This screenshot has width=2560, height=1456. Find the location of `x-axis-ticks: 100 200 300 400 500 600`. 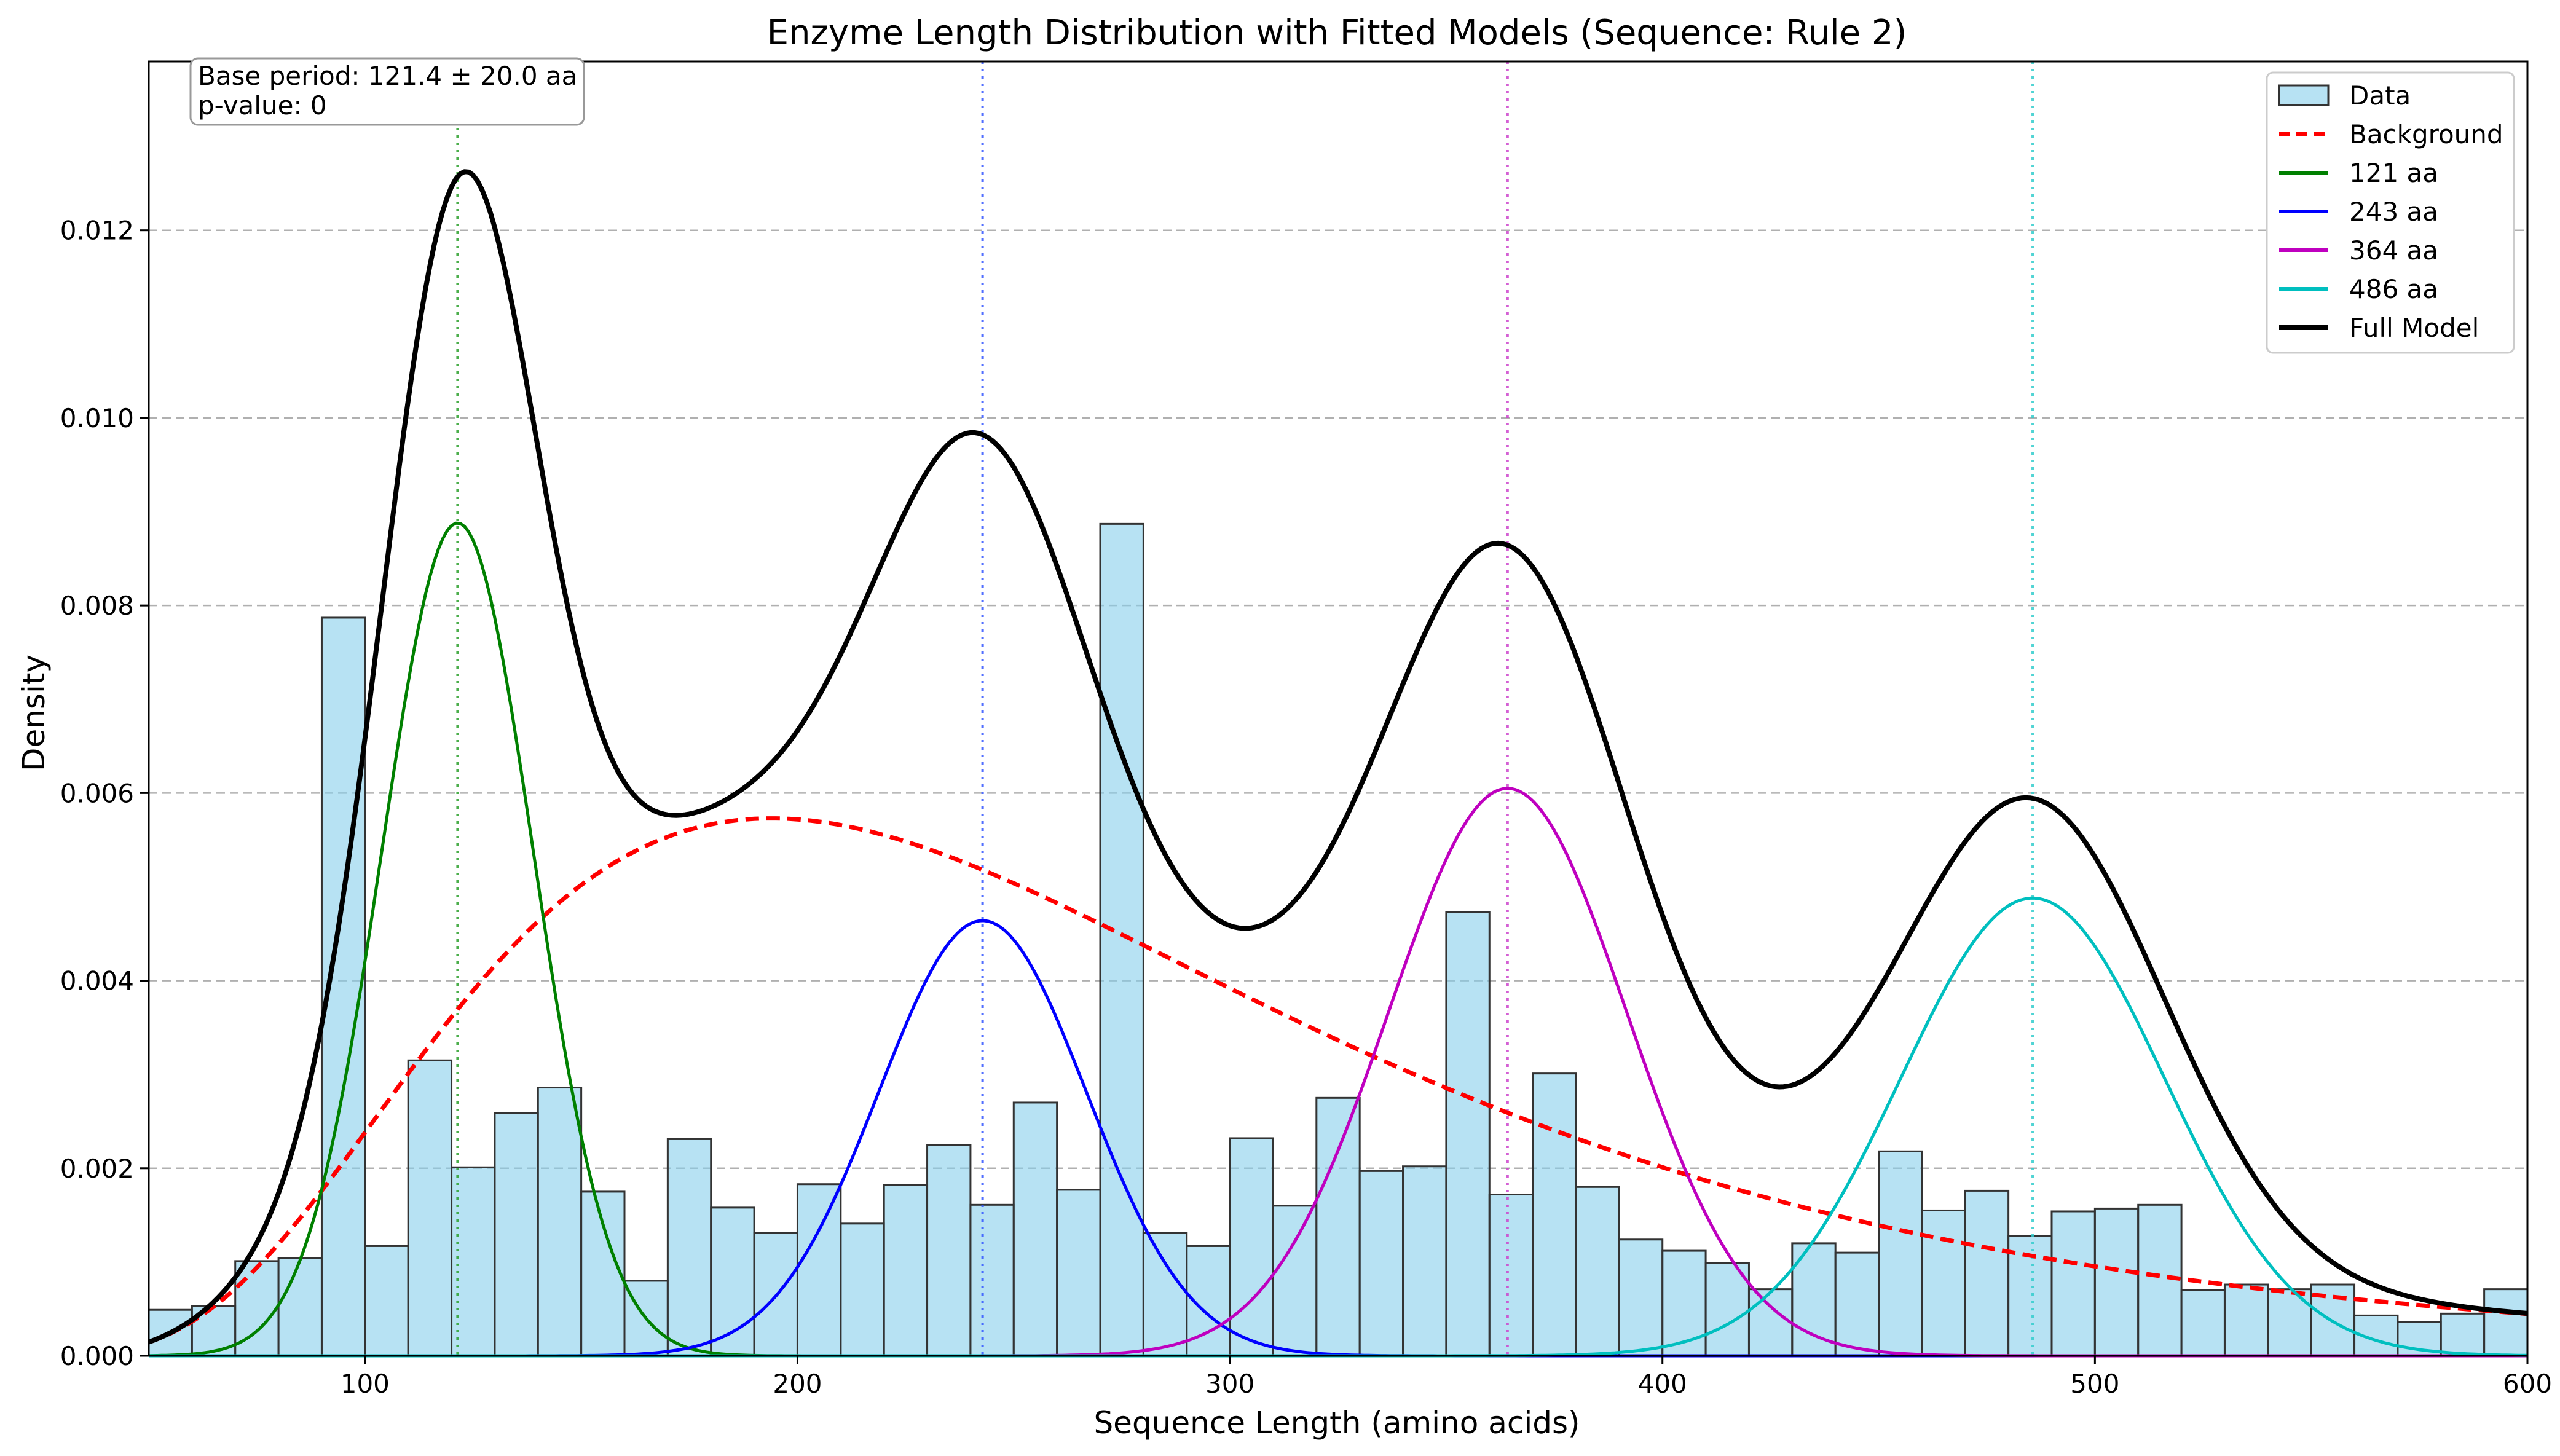

x-axis-ticks: 100 200 300 400 500 600 is located at coordinates (1446, 1377).